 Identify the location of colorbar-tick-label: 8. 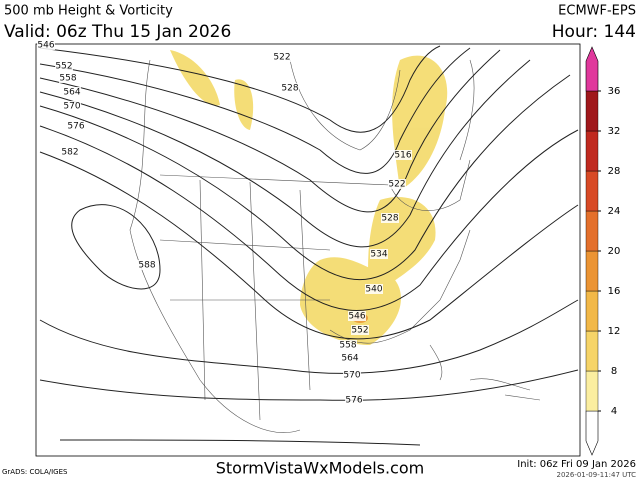
(614, 371).